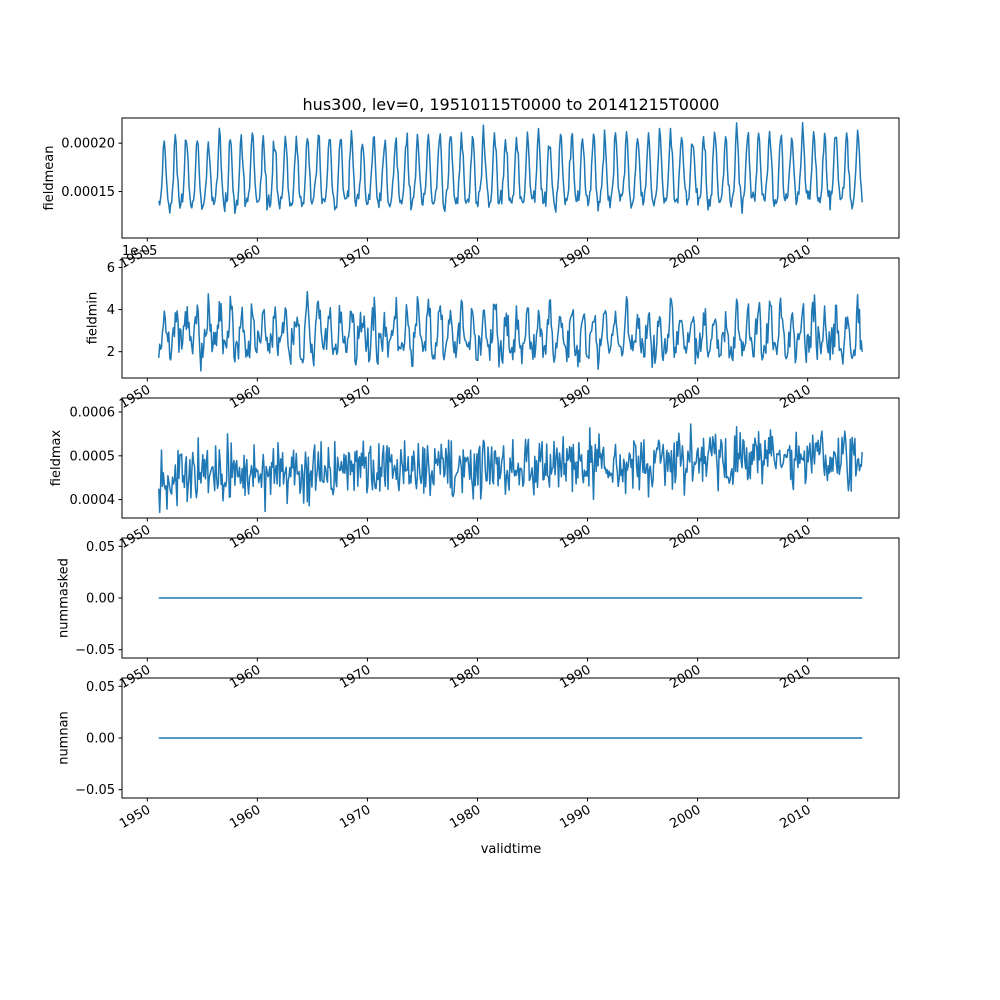 Image resolution: width=1000 pixels, height=1000 pixels. Describe the element at coordinates (111, 268) in the screenshot. I see `y-tick-label: 6` at that location.